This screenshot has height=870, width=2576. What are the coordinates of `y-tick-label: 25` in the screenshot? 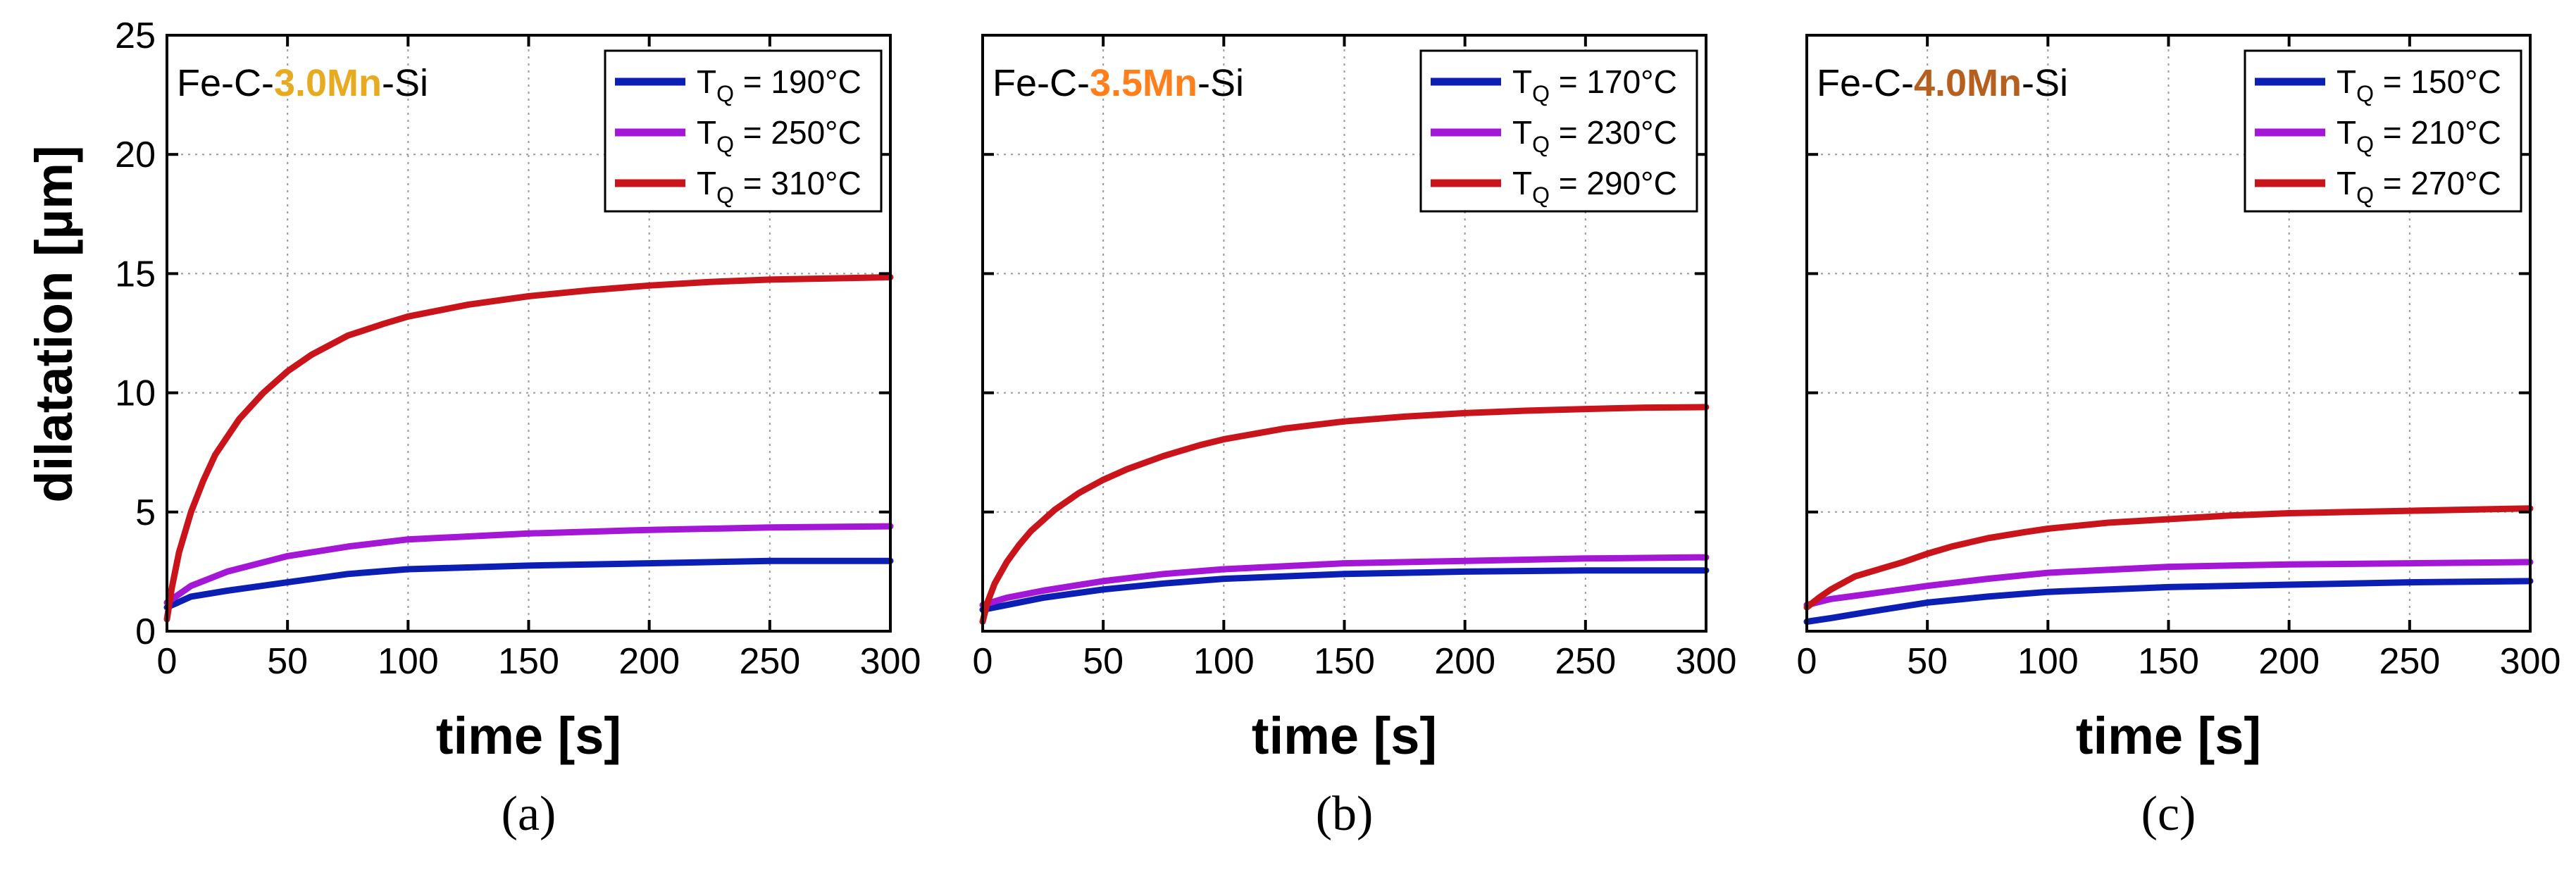 It's located at (135, 35).